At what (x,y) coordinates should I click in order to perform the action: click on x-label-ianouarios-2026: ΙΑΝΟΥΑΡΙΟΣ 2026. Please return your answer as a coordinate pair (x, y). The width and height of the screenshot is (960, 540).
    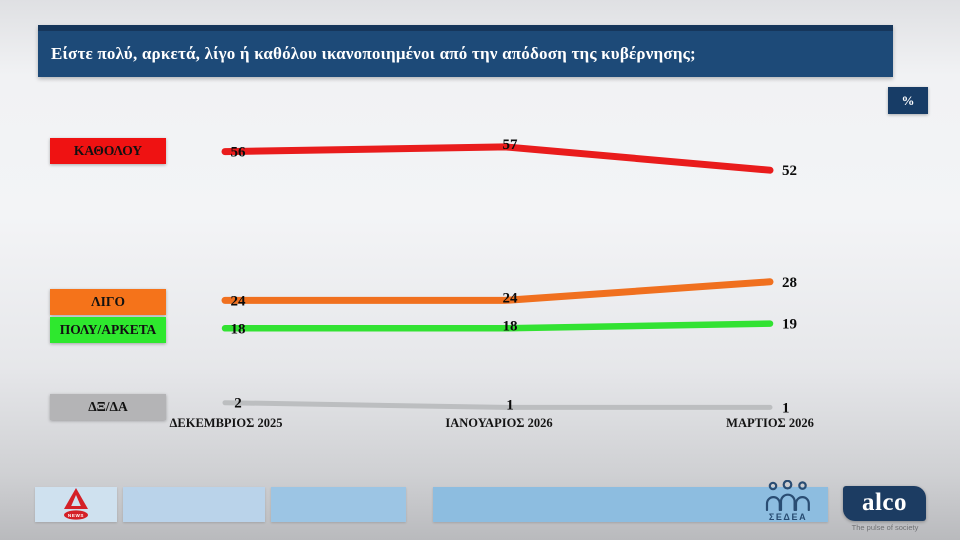
    Looking at the image, I should click on (499, 423).